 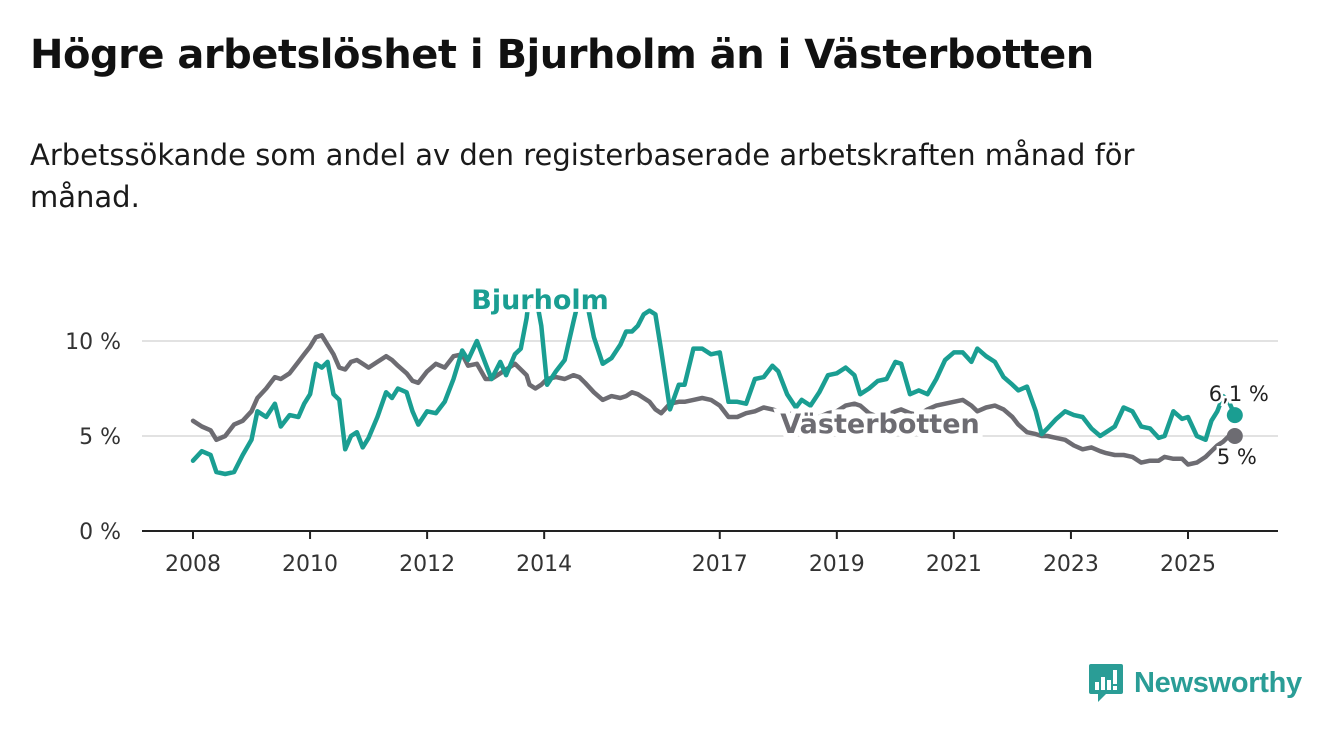 What do you see at coordinates (720, 564) in the screenshot?
I see `x-tick-label: 2017` at bounding box center [720, 564].